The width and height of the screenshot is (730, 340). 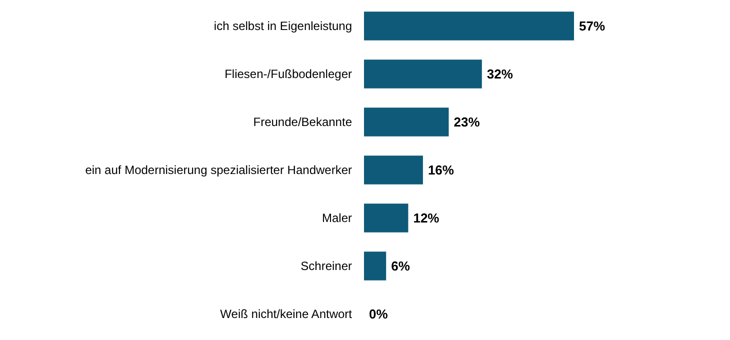 What do you see at coordinates (441, 170) in the screenshot?
I see `data-label: 16%` at bounding box center [441, 170].